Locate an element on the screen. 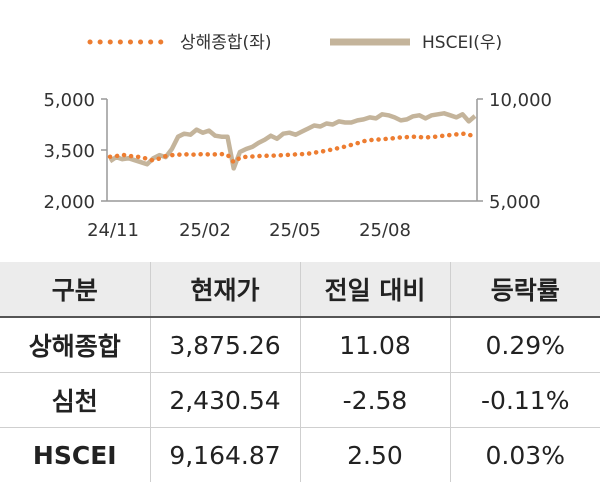  plot-area is located at coordinates (292, 140).